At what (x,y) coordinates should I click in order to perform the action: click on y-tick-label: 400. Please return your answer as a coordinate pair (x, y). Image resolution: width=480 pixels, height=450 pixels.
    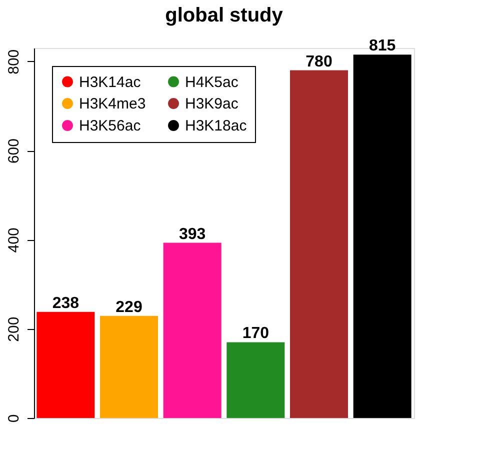
    Looking at the image, I should click on (14, 240).